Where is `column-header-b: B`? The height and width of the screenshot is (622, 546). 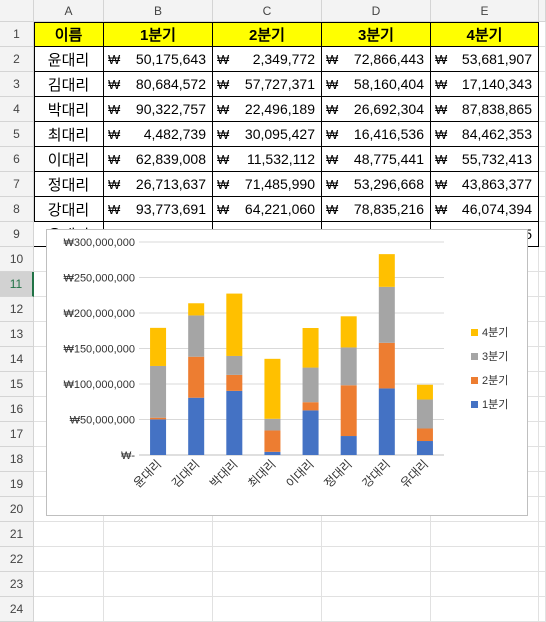
column-header-b: B is located at coordinates (158, 11).